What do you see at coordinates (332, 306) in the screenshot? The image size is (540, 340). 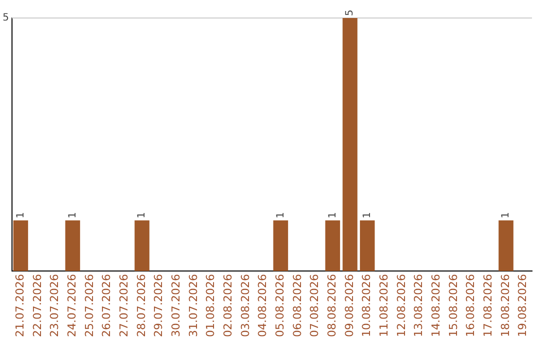 I see `x-tick-label: 08.08.2026` at bounding box center [332, 306].